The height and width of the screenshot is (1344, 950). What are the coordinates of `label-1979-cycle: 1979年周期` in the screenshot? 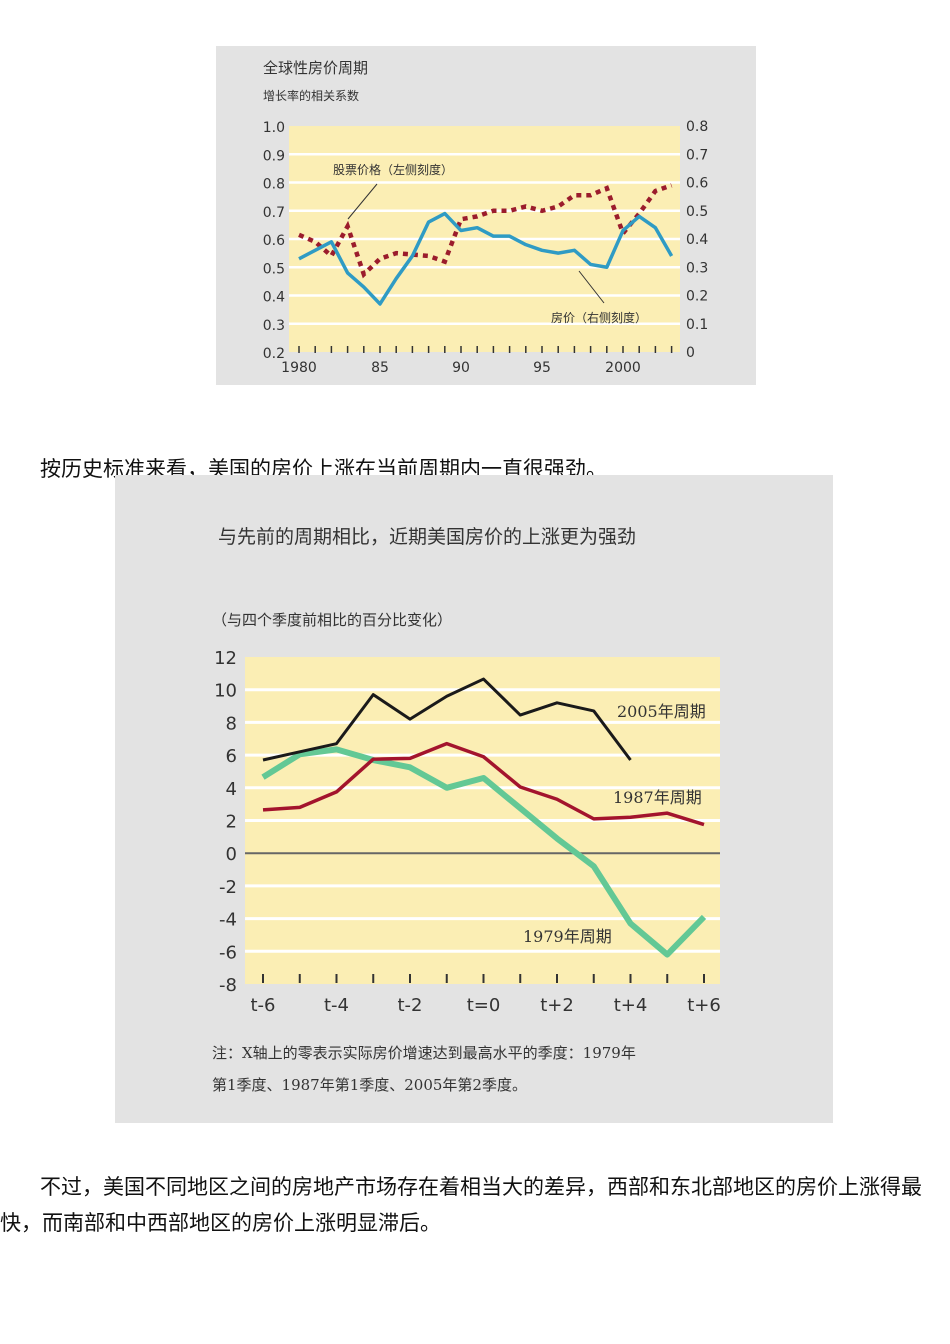 It's located at (567, 936).